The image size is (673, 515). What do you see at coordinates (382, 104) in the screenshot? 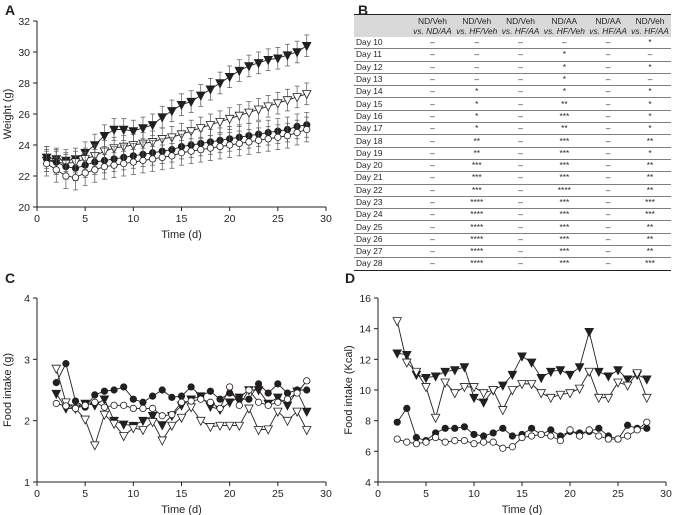
I see `row-day-label: Day 15` at bounding box center [382, 104].